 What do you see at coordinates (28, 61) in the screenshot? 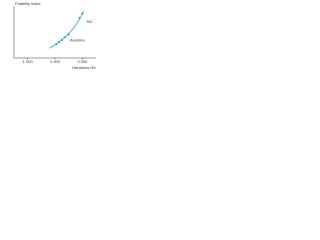
I see `x-tick-label: 1 000` at bounding box center [28, 61].